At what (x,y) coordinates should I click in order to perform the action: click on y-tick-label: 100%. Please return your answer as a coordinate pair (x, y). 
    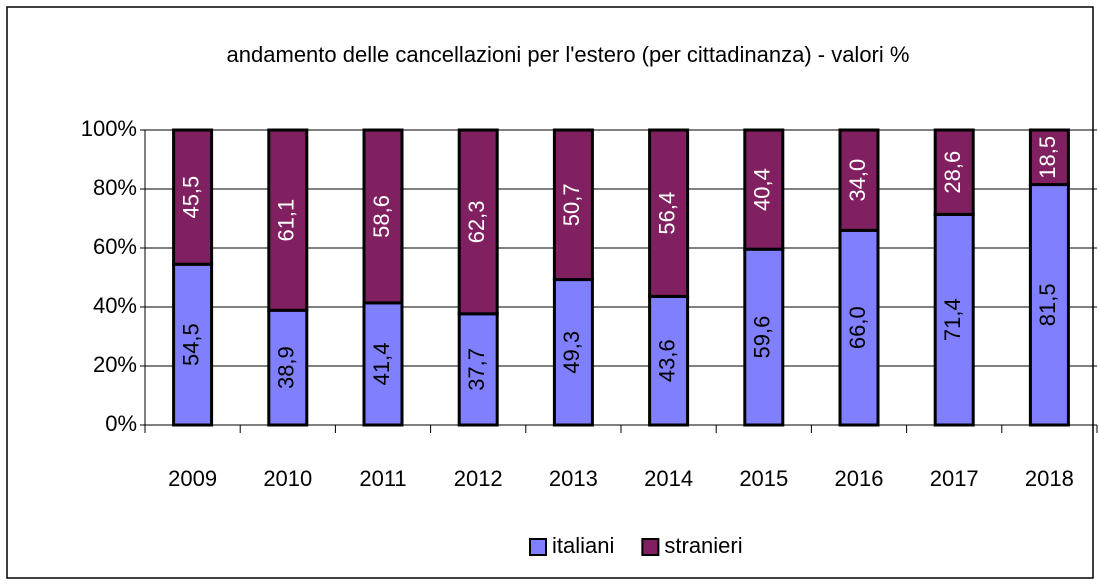
    Looking at the image, I should click on (109, 128).